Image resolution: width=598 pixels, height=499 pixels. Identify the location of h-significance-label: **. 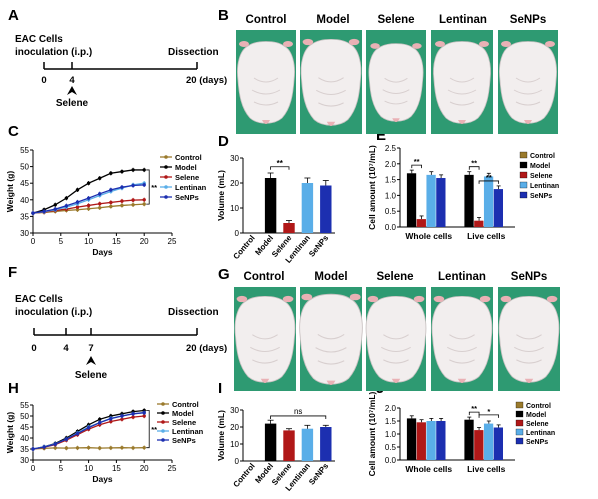
(154, 429).